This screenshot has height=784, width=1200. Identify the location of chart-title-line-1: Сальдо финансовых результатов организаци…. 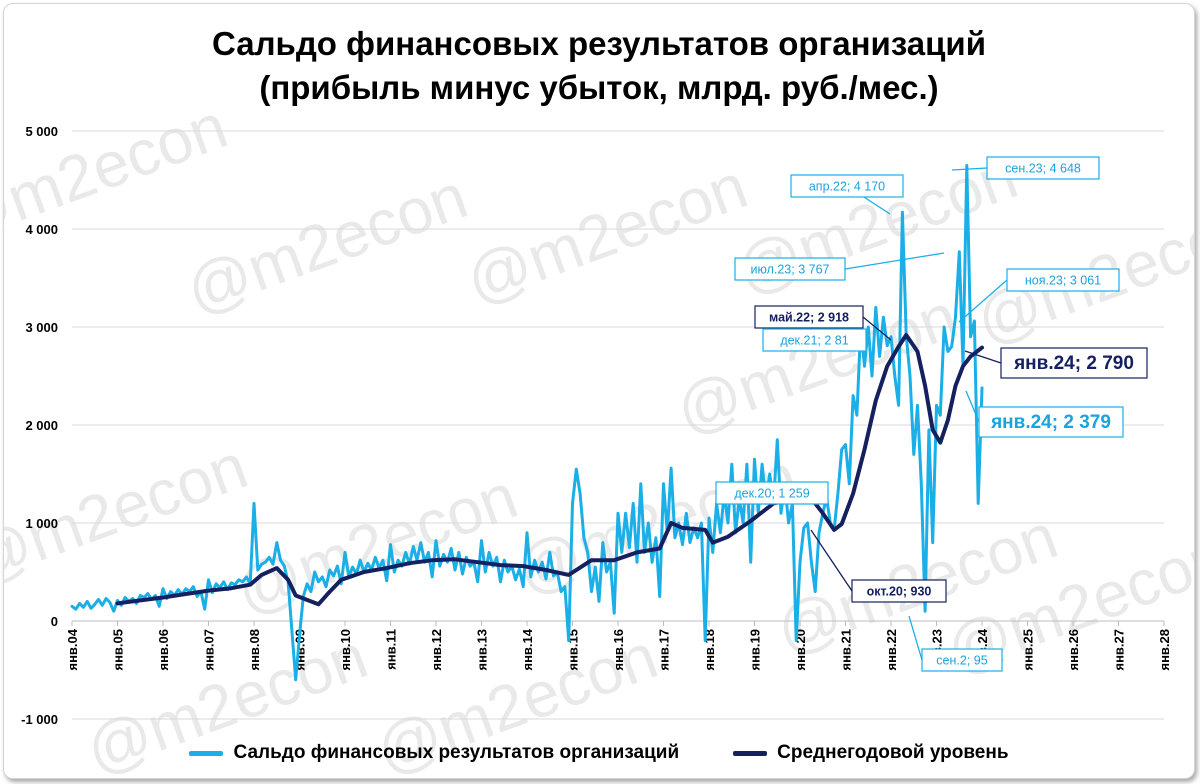
(599, 43).